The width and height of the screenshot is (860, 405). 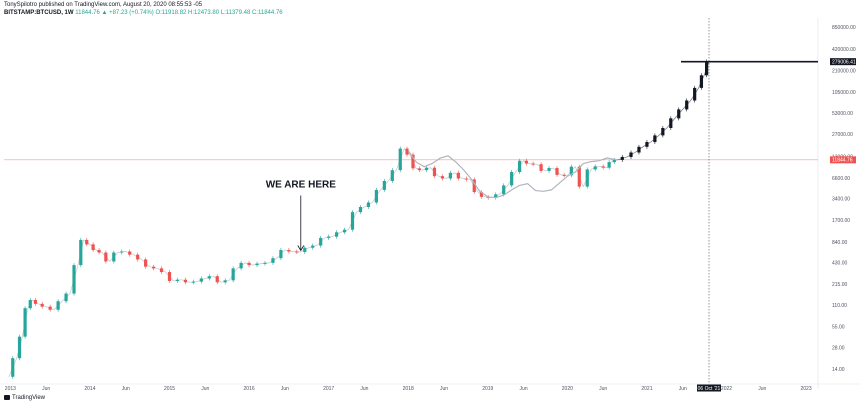 I want to click on y-tick-label: 53000.00, so click(x=842, y=114).